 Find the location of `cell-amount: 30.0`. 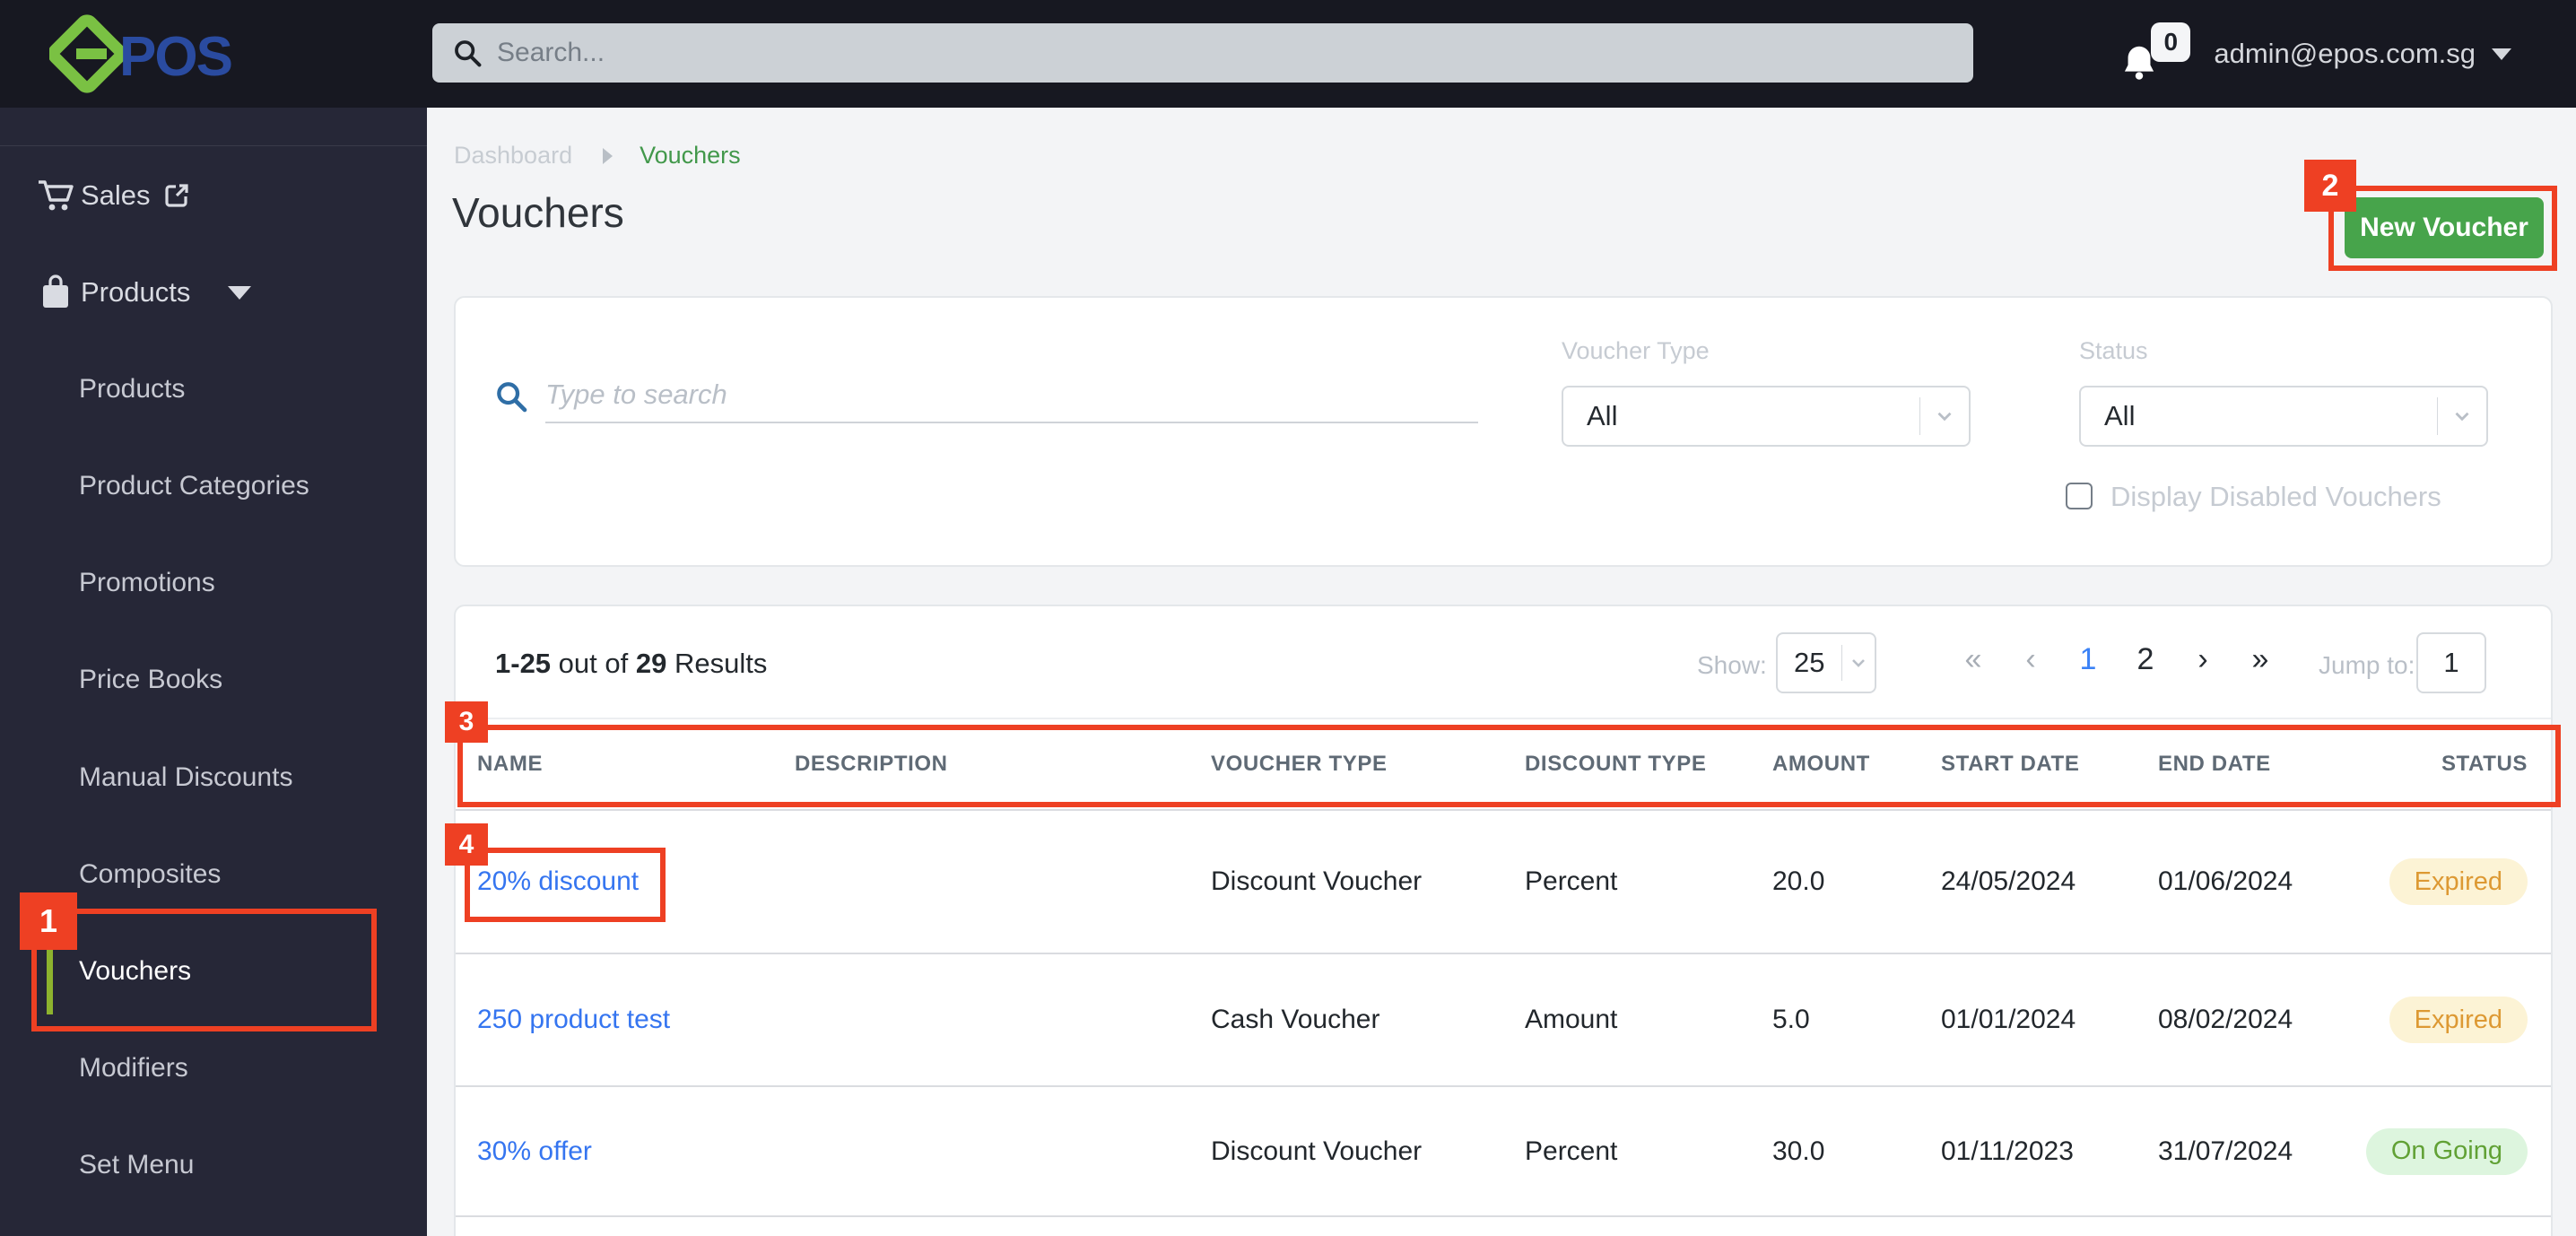

cell-amount: 30.0 is located at coordinates (1798, 1151).